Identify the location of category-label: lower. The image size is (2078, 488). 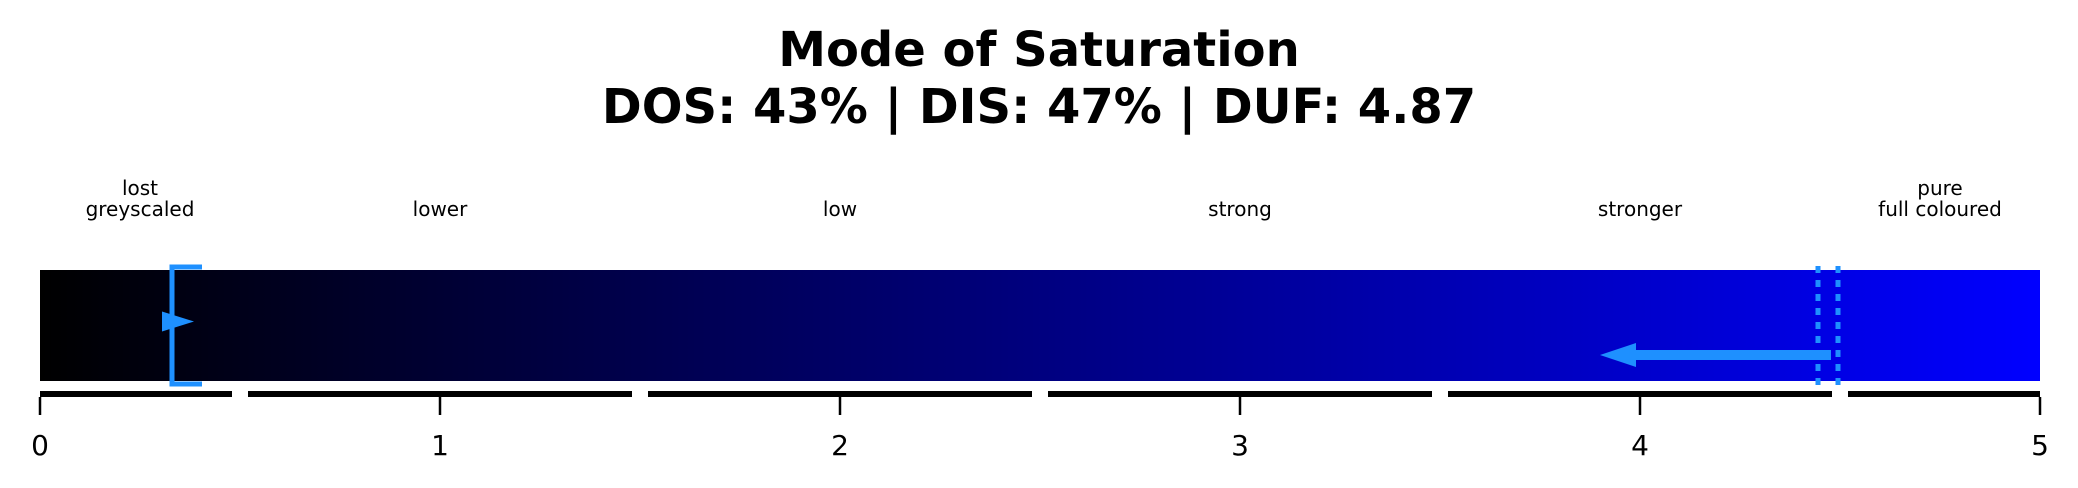
(440, 209).